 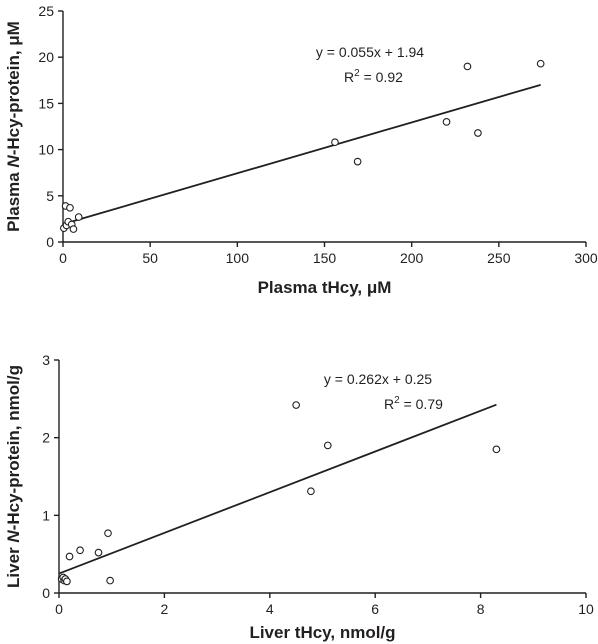 I want to click on y-tick-label: 3, so click(x=46, y=360).